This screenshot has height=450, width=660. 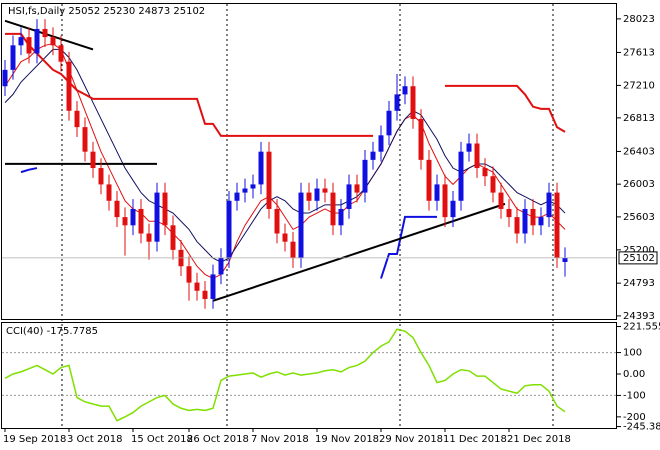 I want to click on x-tick-label: 26 Oct 2018, so click(x=218, y=439).